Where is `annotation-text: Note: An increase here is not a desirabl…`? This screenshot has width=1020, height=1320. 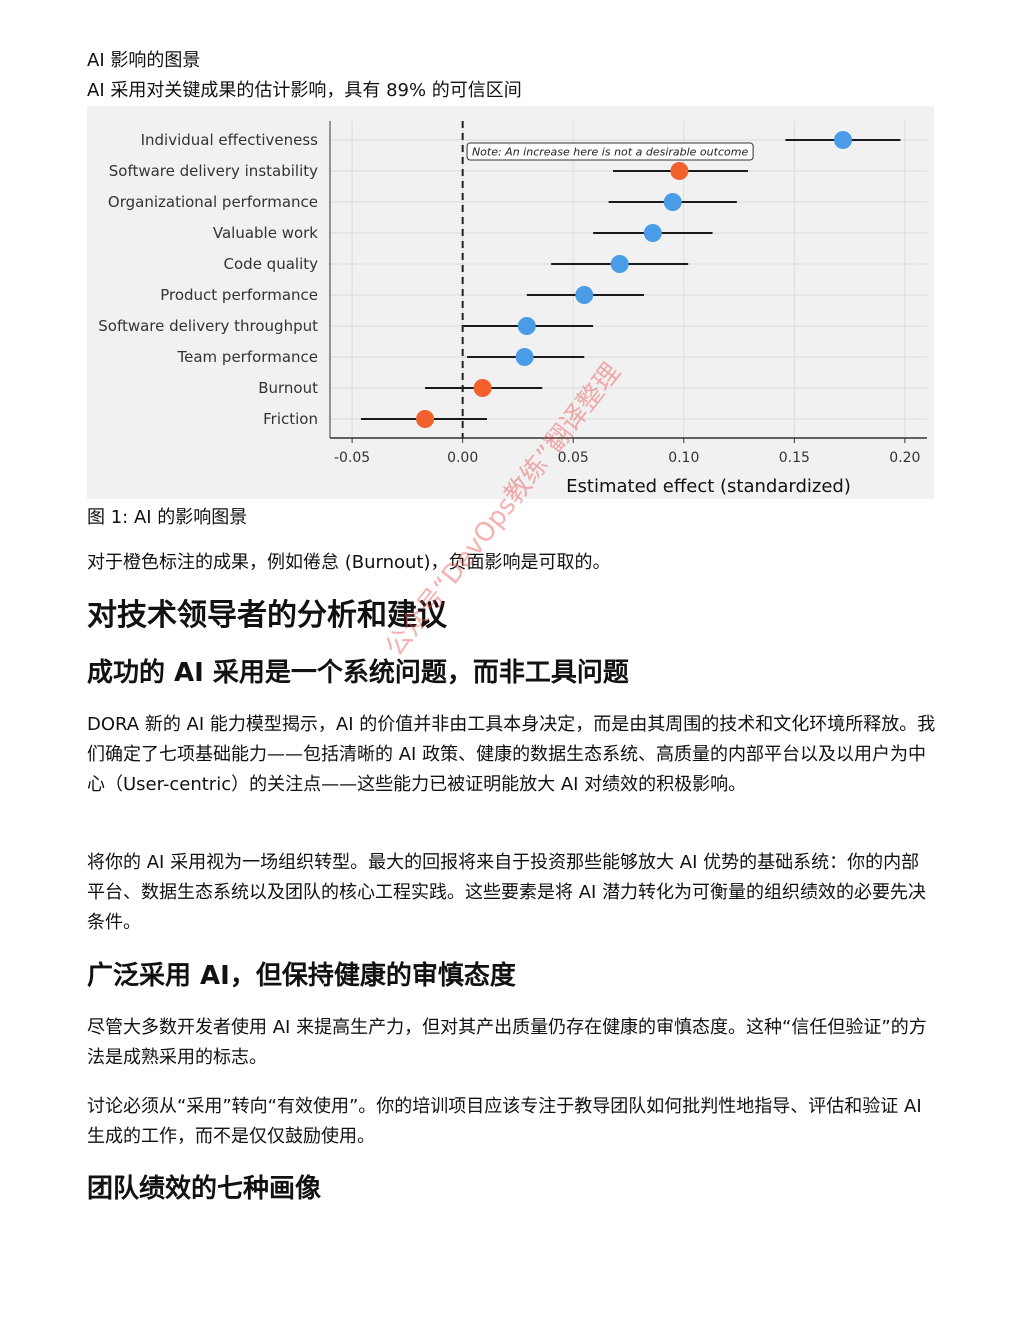
annotation-text: Note: An increase here is not a desirabl… is located at coordinates (610, 152).